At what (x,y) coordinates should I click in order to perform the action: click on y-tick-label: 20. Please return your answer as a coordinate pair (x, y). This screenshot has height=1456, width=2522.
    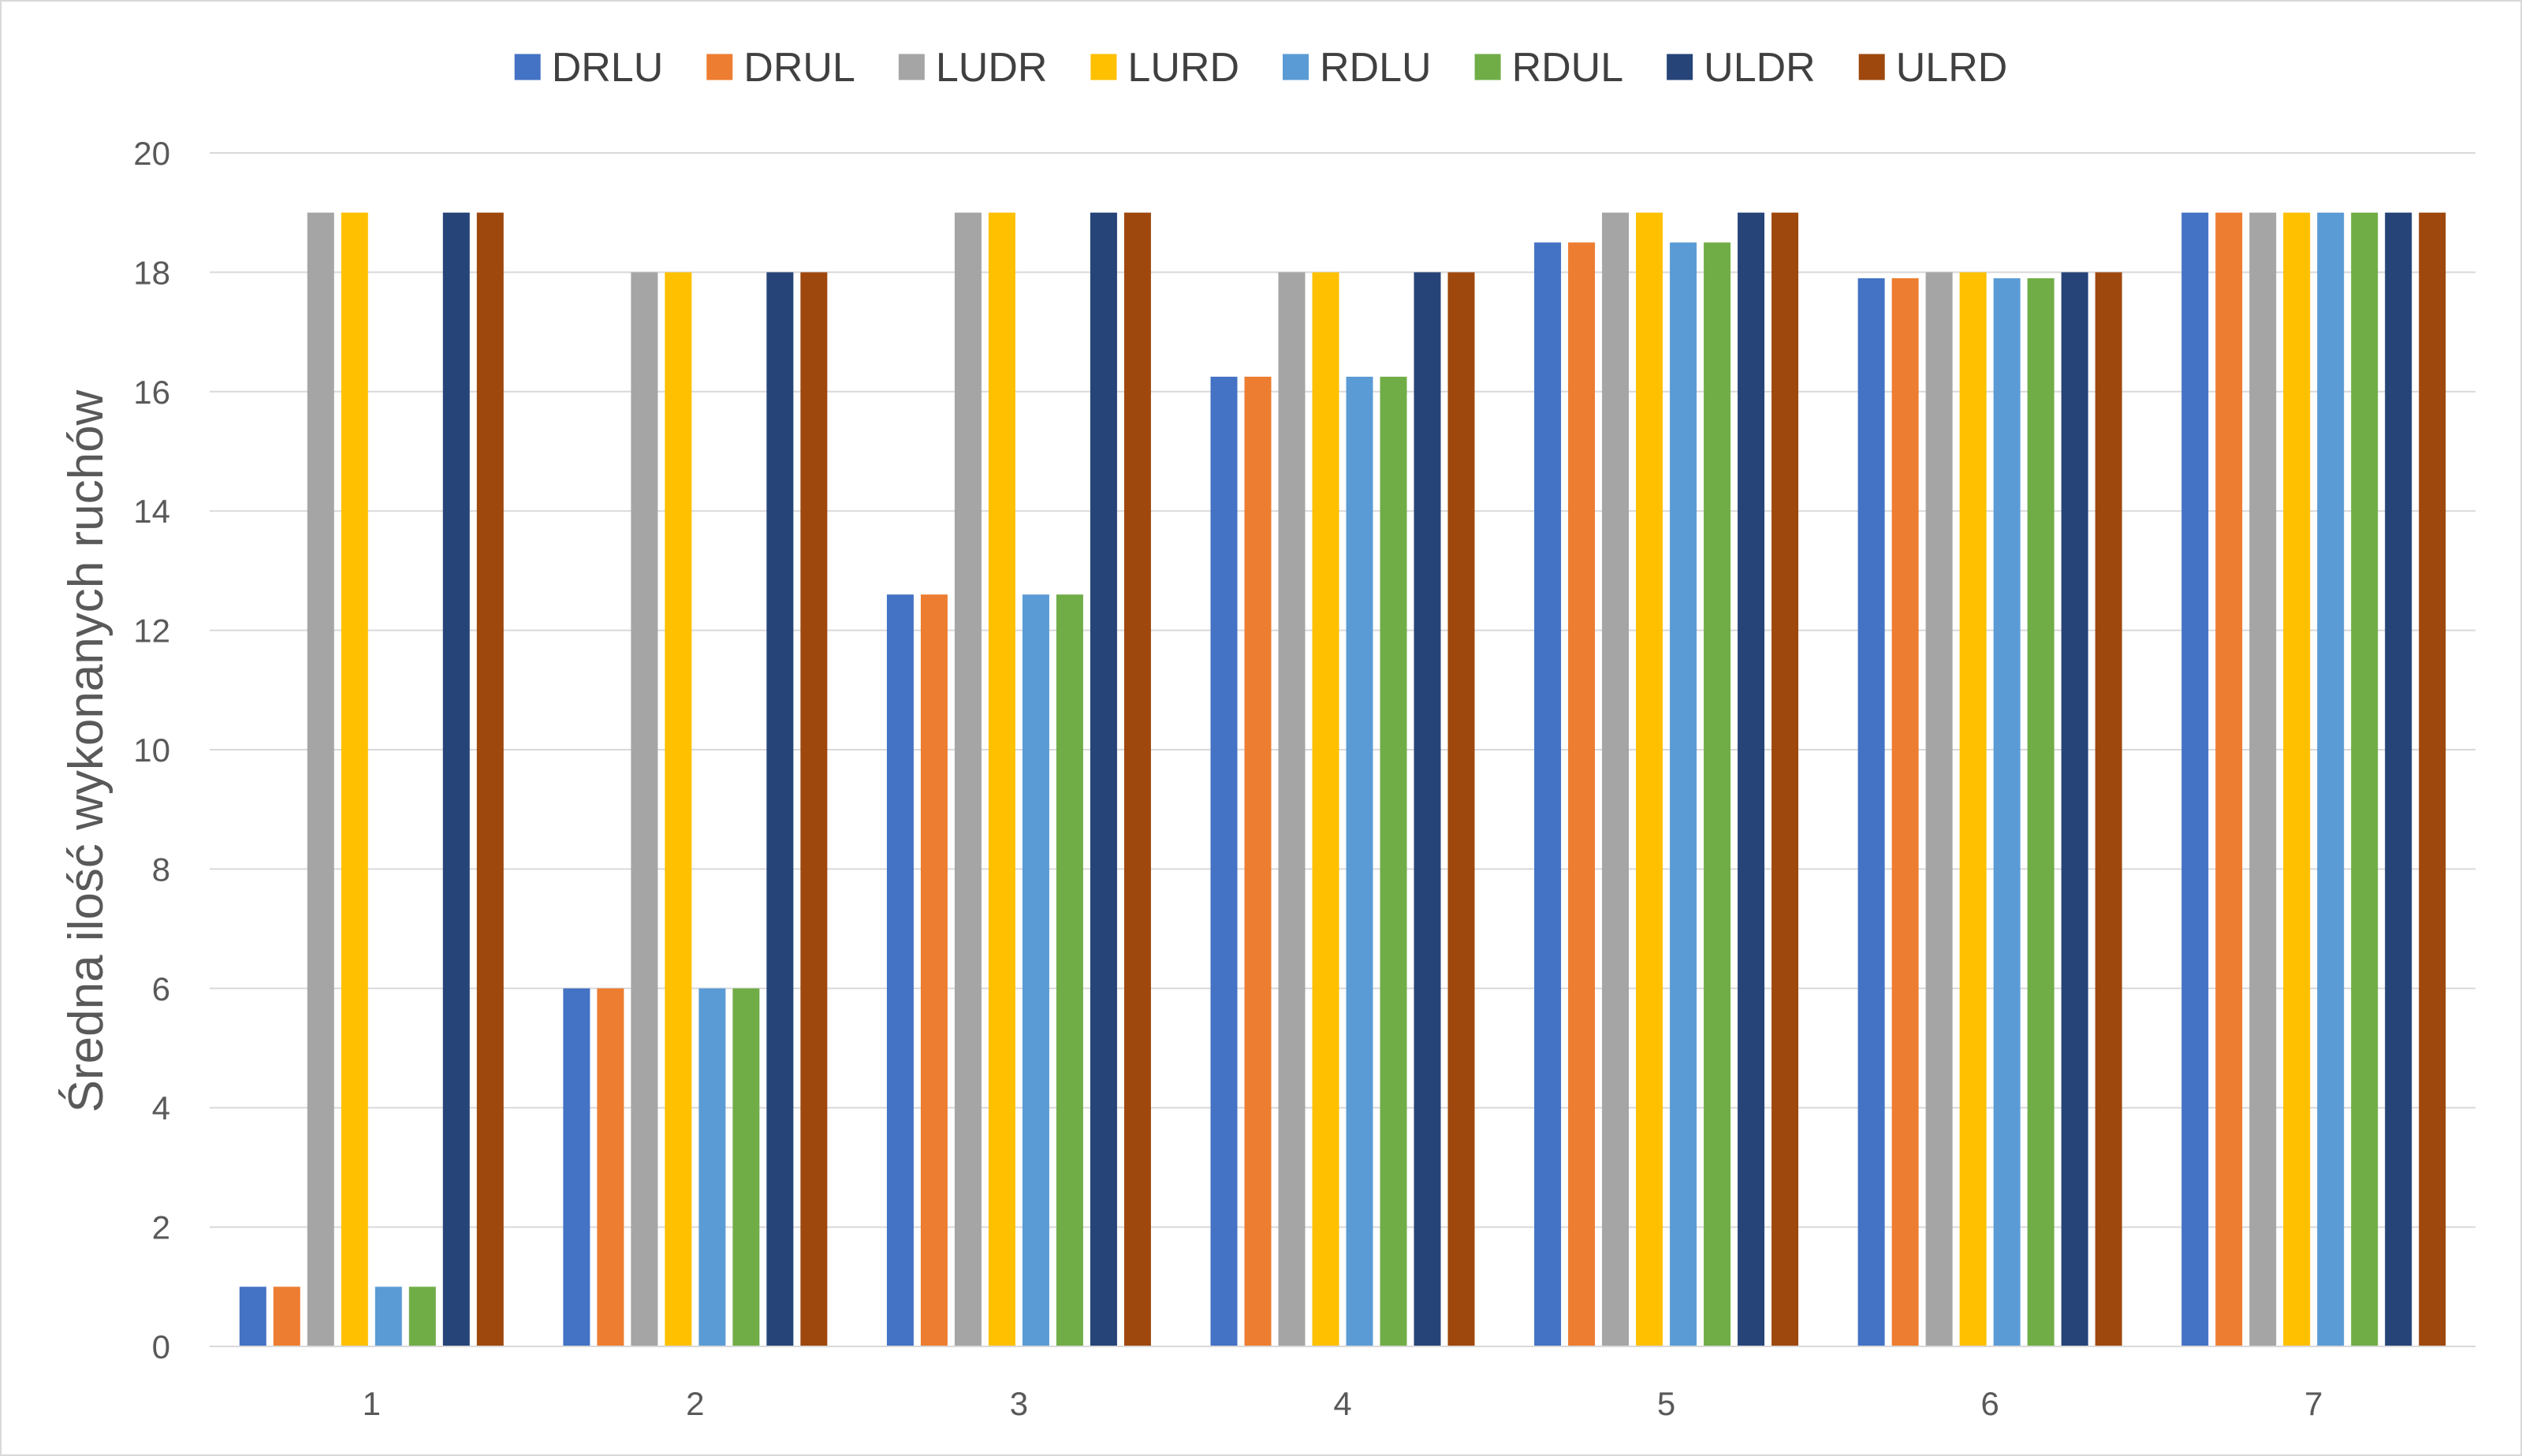
    Looking at the image, I should click on (151, 153).